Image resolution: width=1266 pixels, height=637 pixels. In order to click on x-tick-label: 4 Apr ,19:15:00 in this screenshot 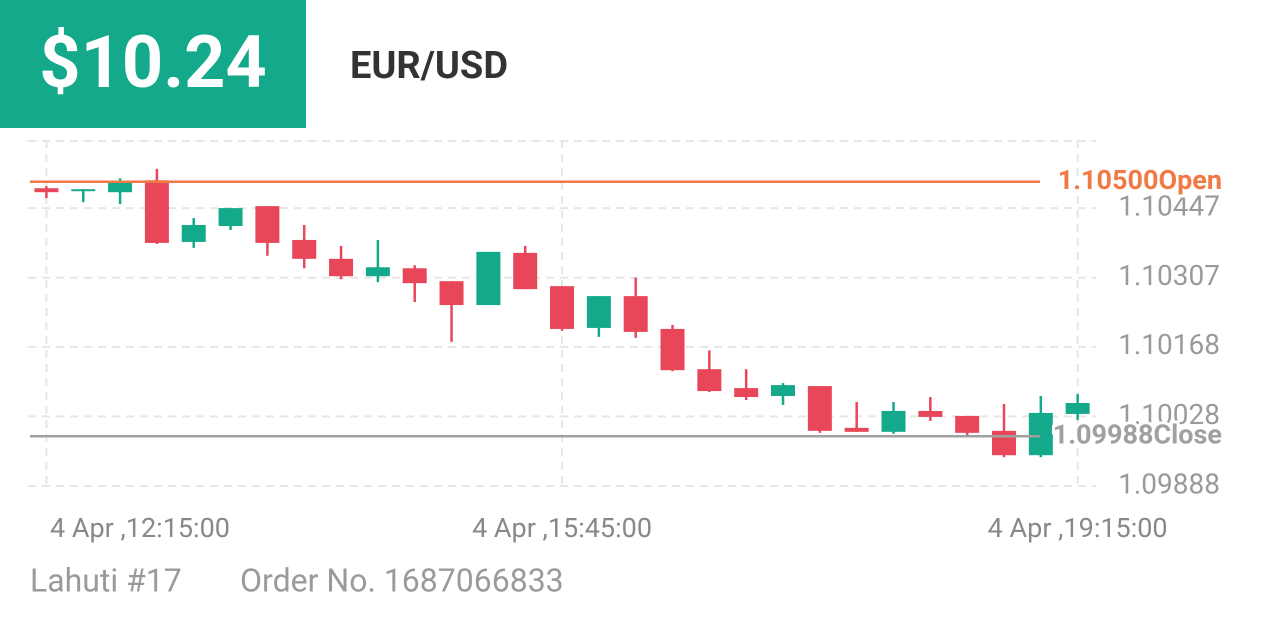, I will do `click(1078, 528)`.